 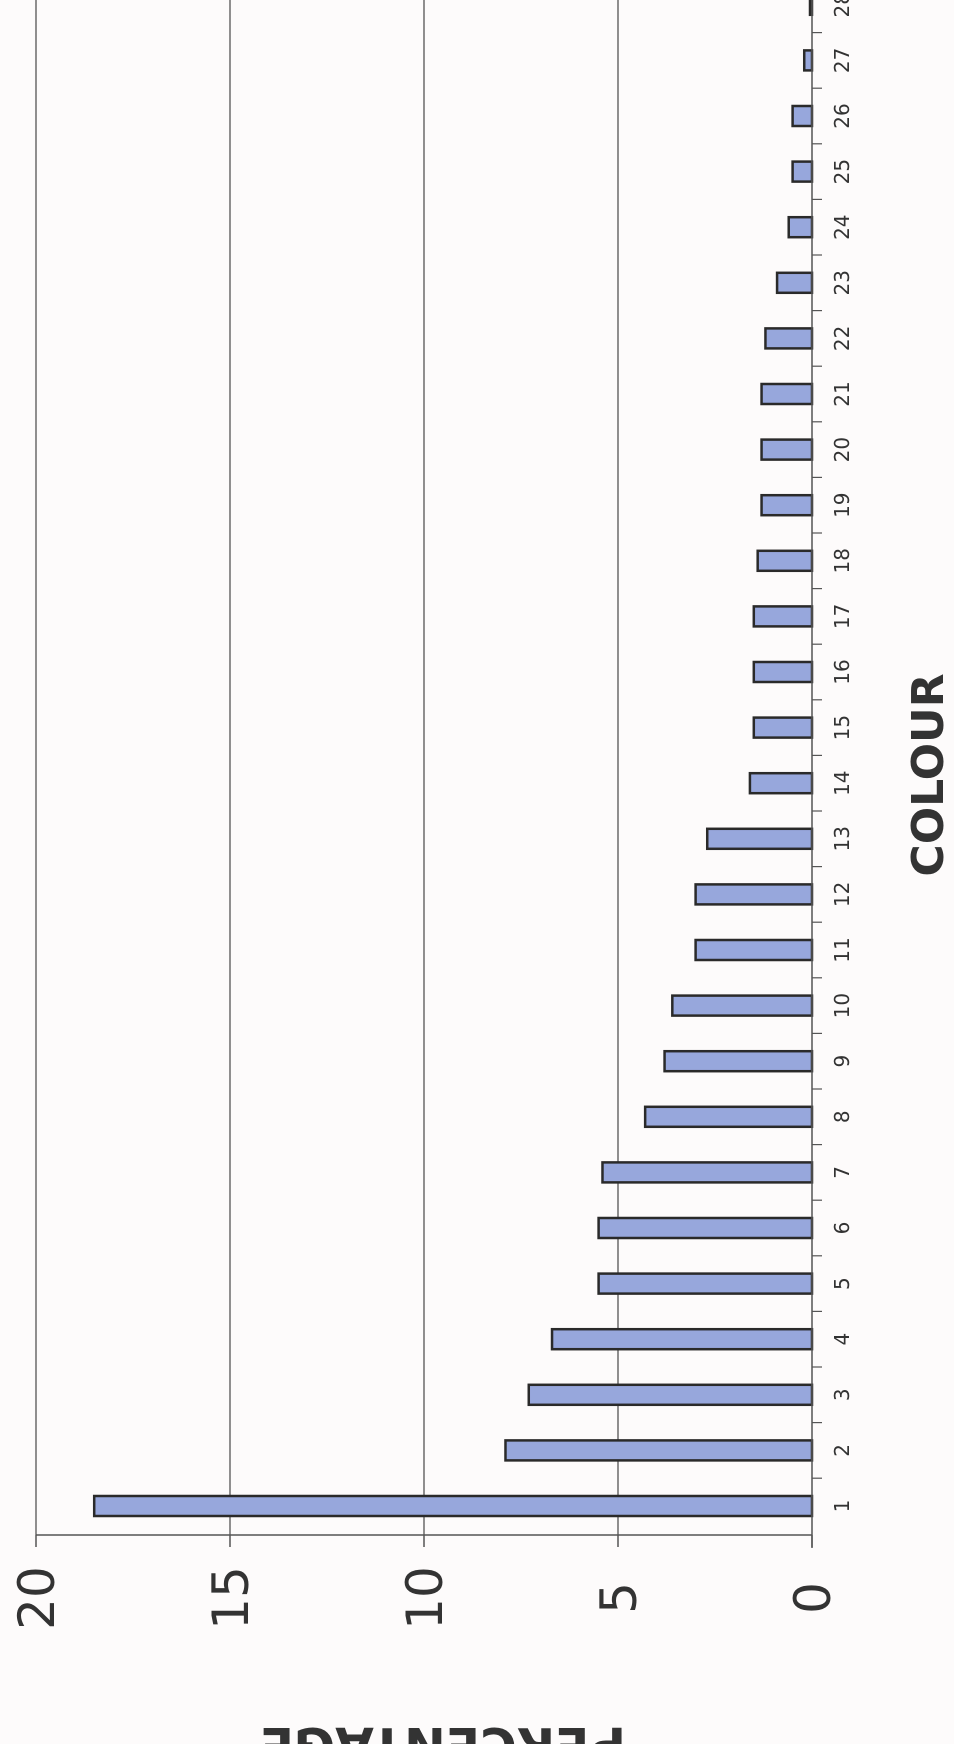 I want to click on category-tick-label: 10, so click(x=842, y=1005).